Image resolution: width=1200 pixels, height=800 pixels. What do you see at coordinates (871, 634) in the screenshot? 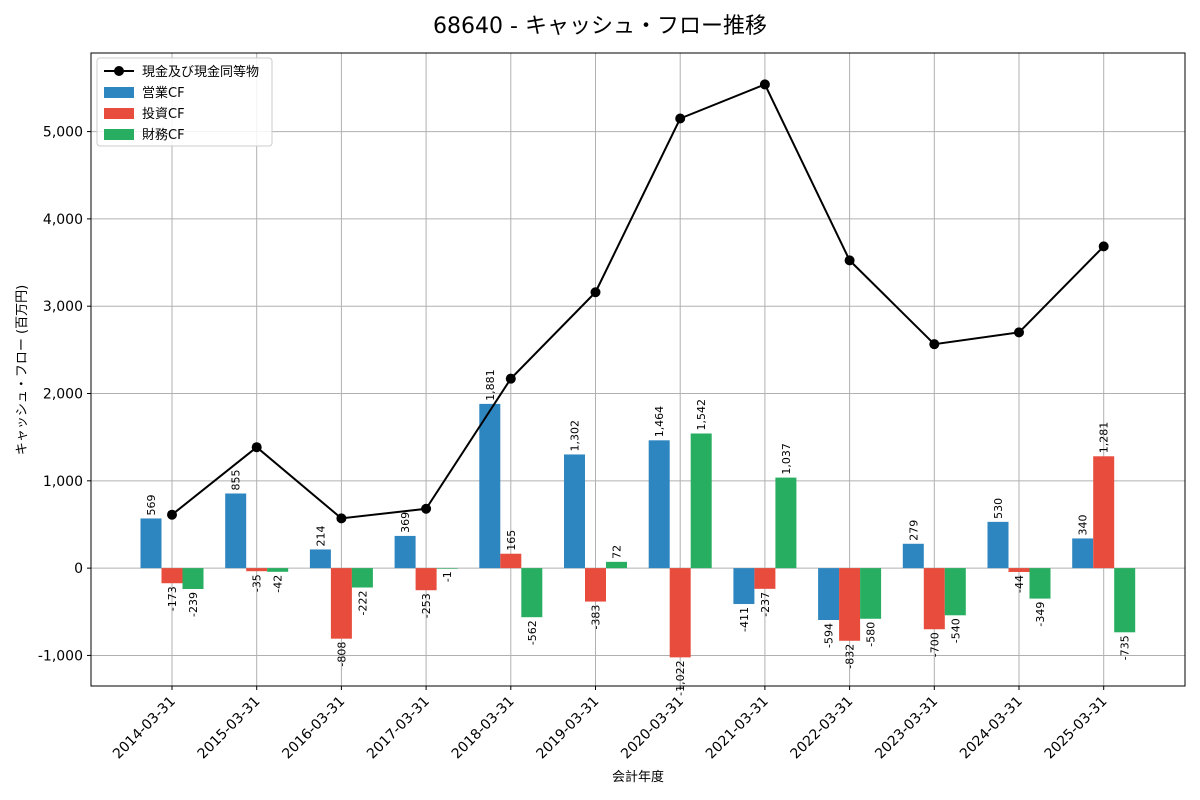
I see `bar-value-label: -580` at bounding box center [871, 634].